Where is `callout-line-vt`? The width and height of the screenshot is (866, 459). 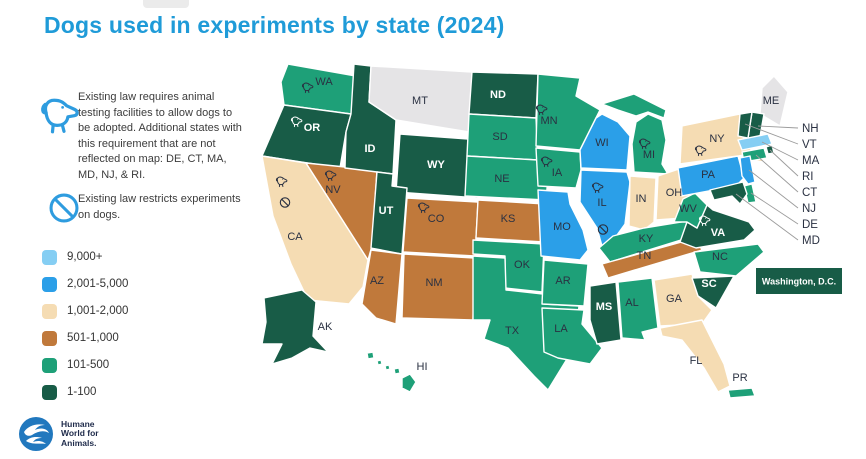
callout-line-vt is located at coordinates (771, 134).